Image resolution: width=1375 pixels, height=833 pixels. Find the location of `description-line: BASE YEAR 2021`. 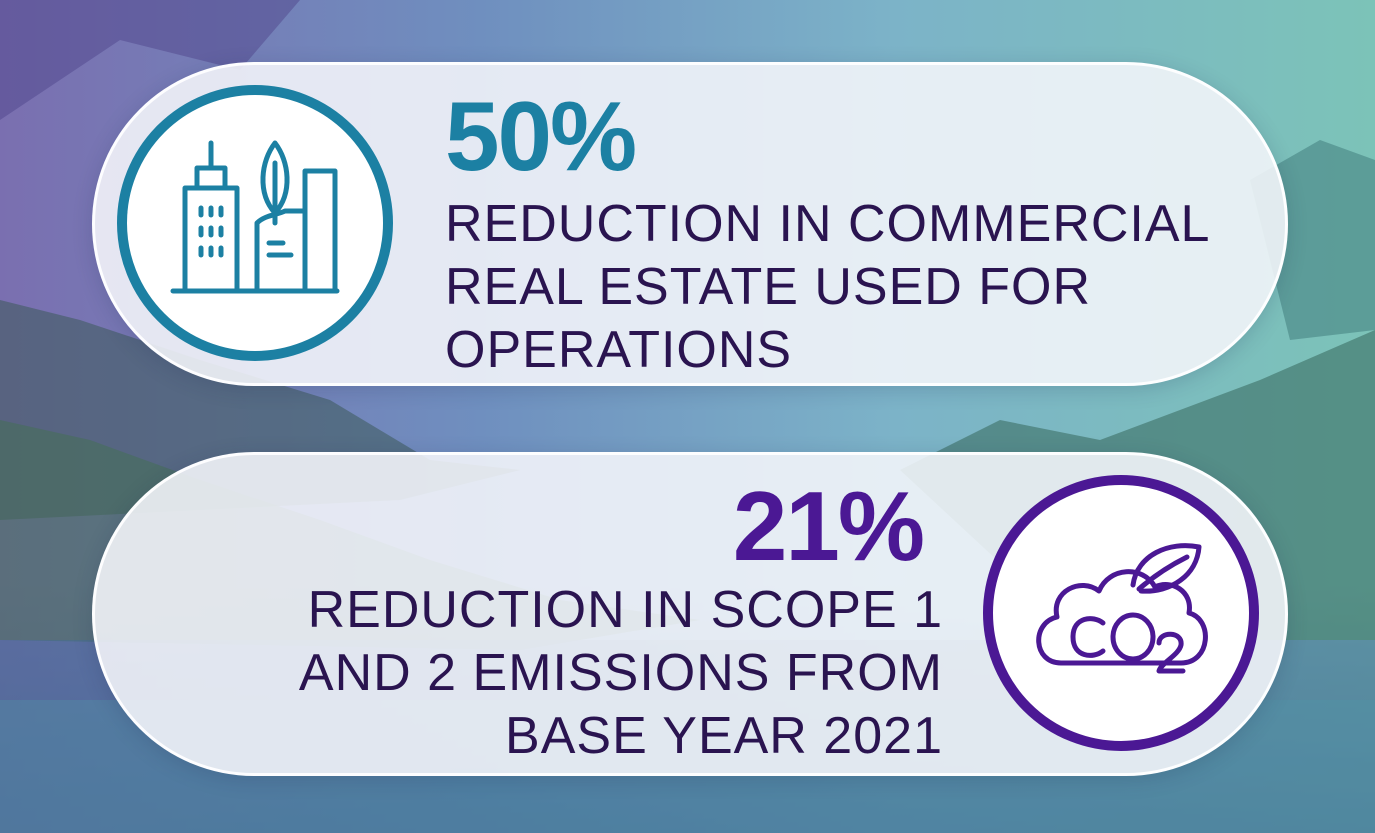

description-line: BASE YEAR 2021 is located at coordinates (724, 736).